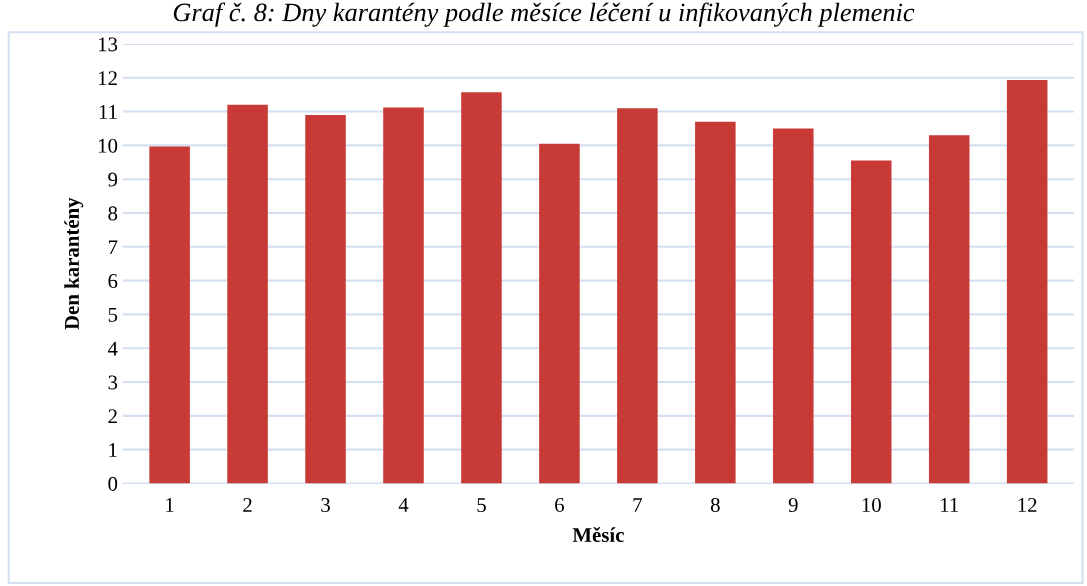  Describe the element at coordinates (403, 505) in the screenshot. I see `x-tick-label: 4` at that location.